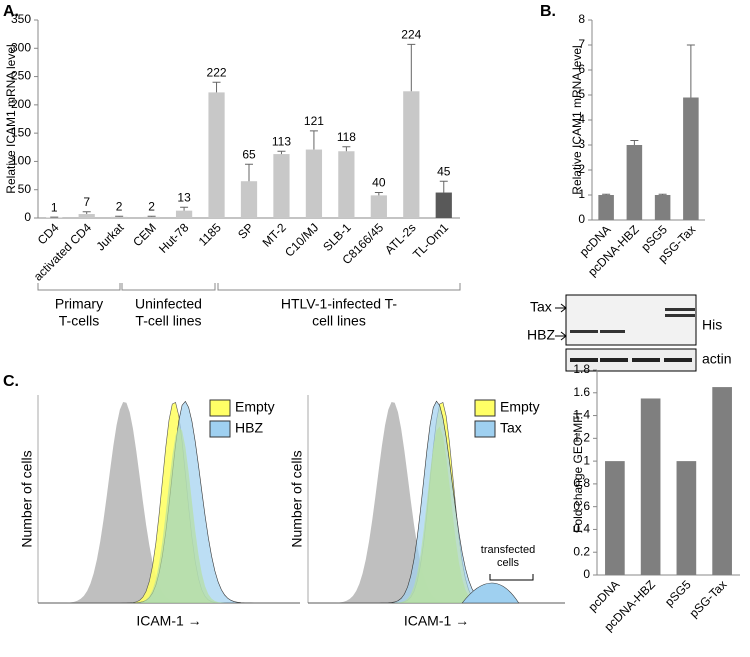  Describe the element at coordinates (110, 236) in the screenshot. I see `x-tick-label: Jurkat` at that location.